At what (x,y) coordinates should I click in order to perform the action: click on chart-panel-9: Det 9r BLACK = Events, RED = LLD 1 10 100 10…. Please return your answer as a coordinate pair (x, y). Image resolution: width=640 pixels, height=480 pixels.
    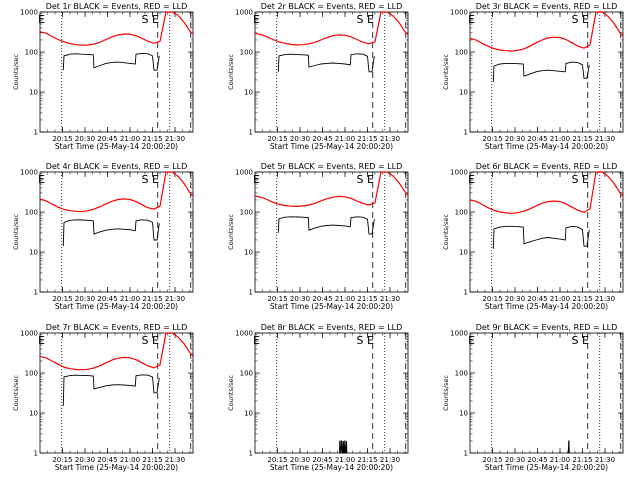
    Looking at the image, I should click on (533, 397).